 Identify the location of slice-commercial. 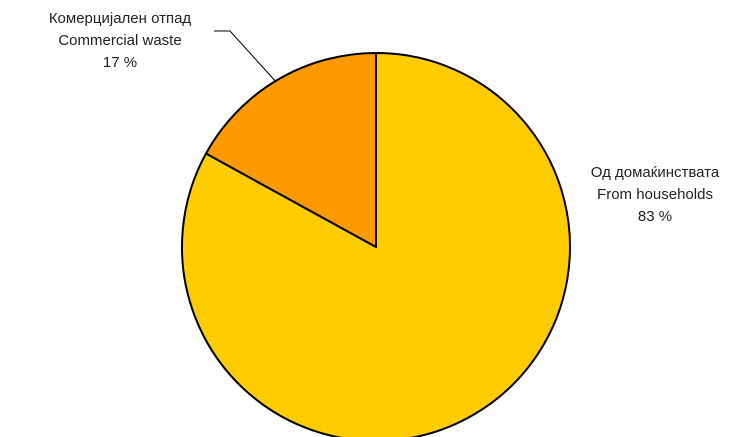
(291, 150).